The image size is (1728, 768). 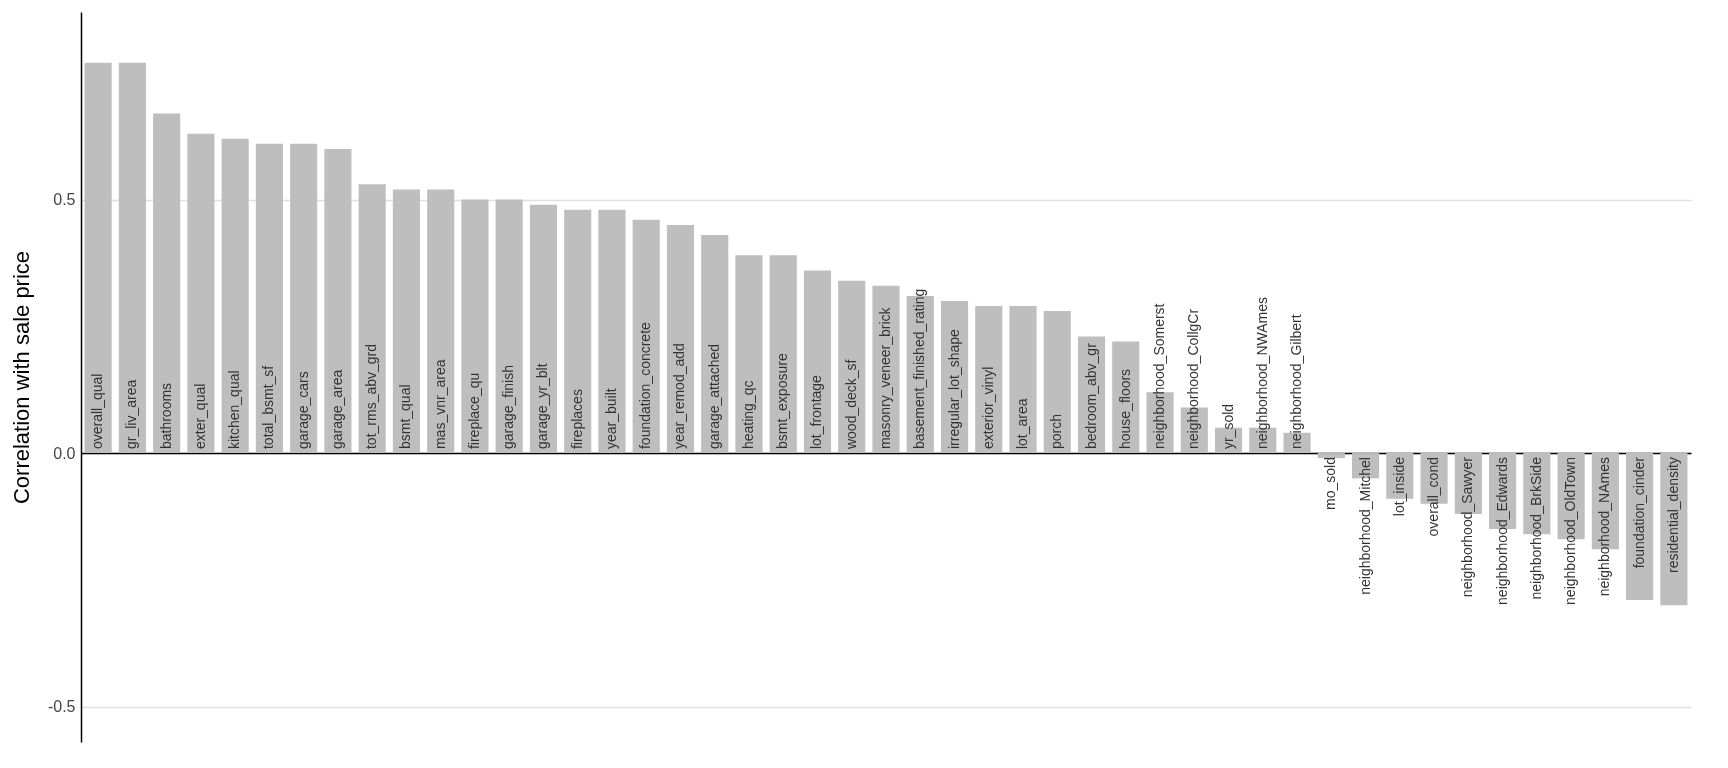 What do you see at coordinates (234, 410) in the screenshot?
I see `x-tick-label: kitchen_qual` at bounding box center [234, 410].